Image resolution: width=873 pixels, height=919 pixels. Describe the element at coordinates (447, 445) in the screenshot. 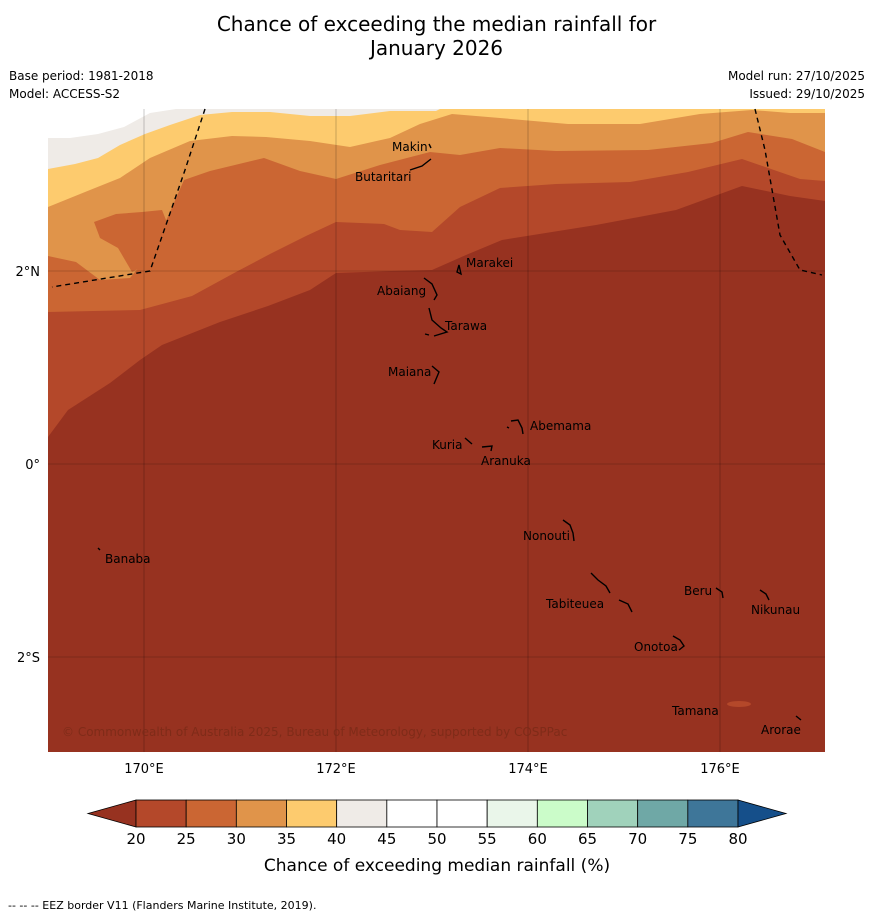

I see `label-kuria: Kuria` at that location.